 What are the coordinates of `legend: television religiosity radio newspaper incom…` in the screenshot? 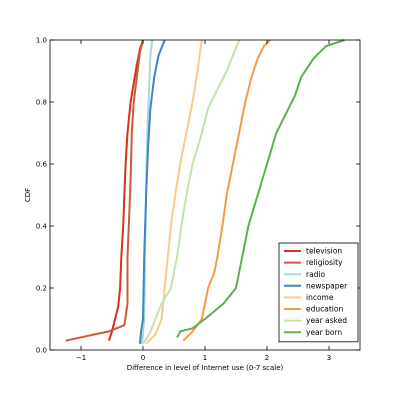 It's located at (318, 292).